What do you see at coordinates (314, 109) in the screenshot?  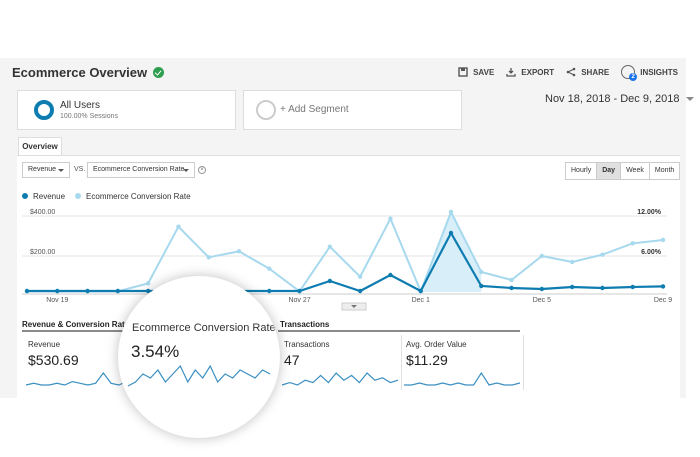 I see `add-segment-label: + Add Segment` at bounding box center [314, 109].